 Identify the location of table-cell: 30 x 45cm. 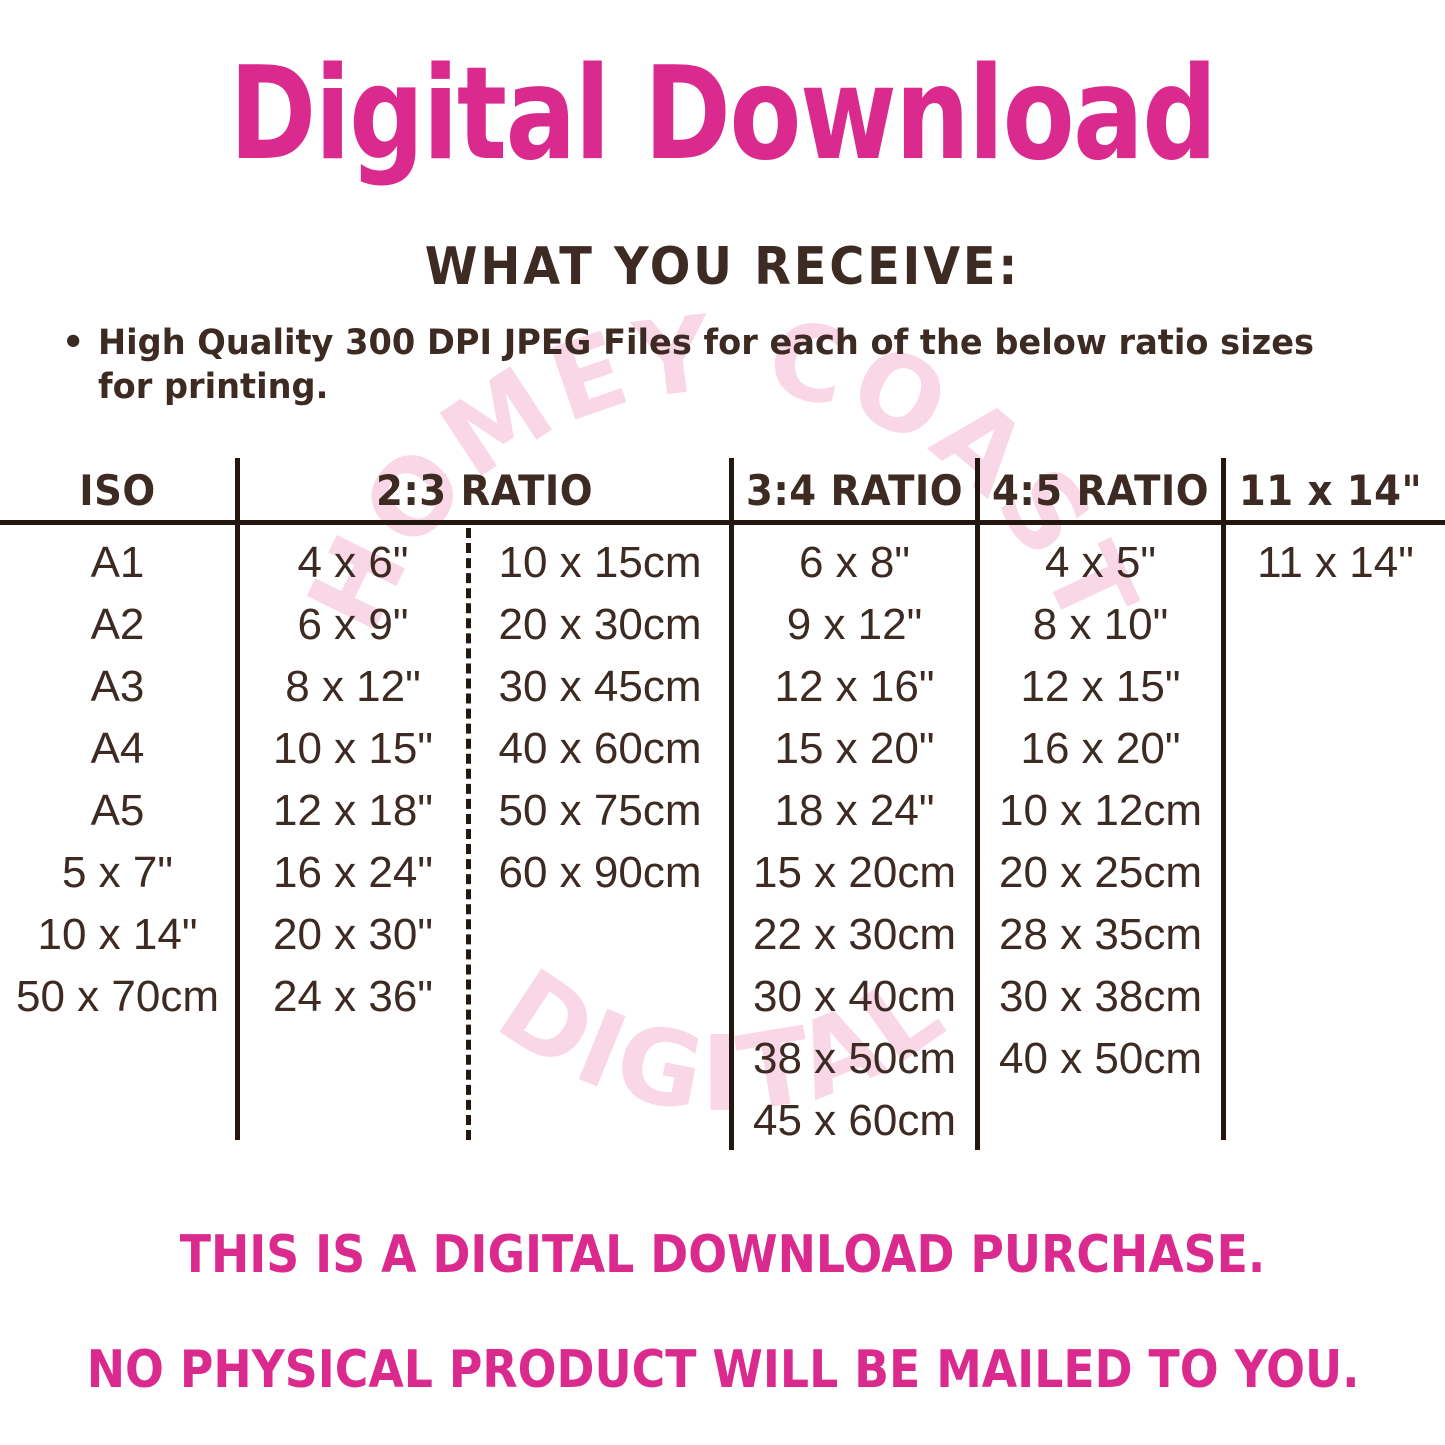
(600, 686).